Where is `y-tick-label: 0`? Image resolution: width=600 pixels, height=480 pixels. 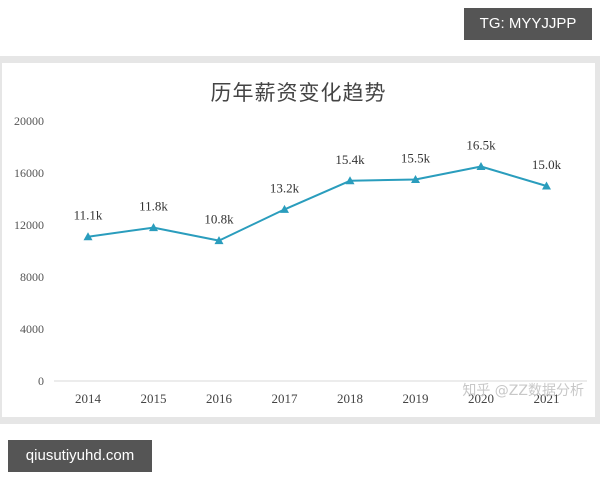
y-tick-label: 0 is located at coordinates (41, 381).